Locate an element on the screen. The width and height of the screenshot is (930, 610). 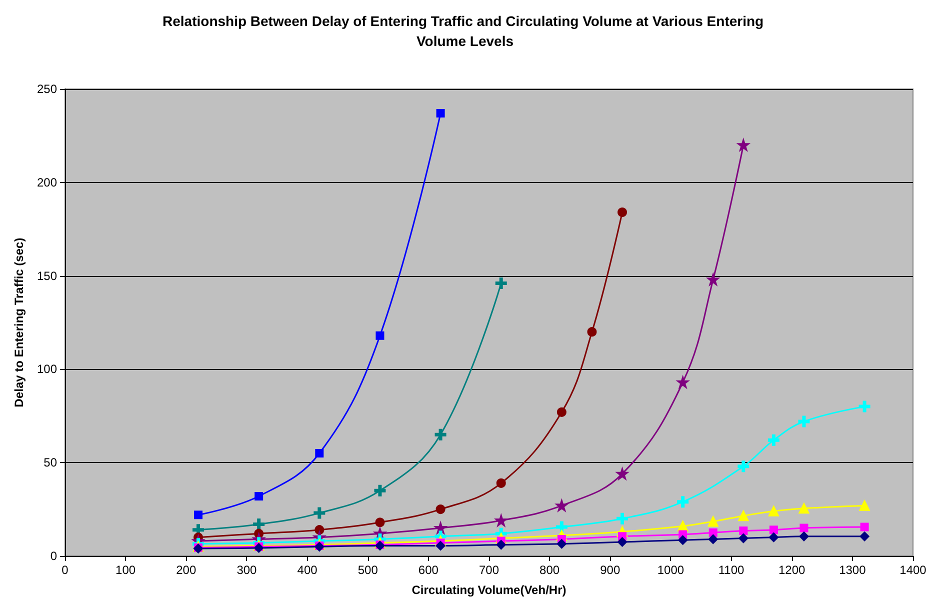
y-tick-label: 250 is located at coordinates (47, 89).